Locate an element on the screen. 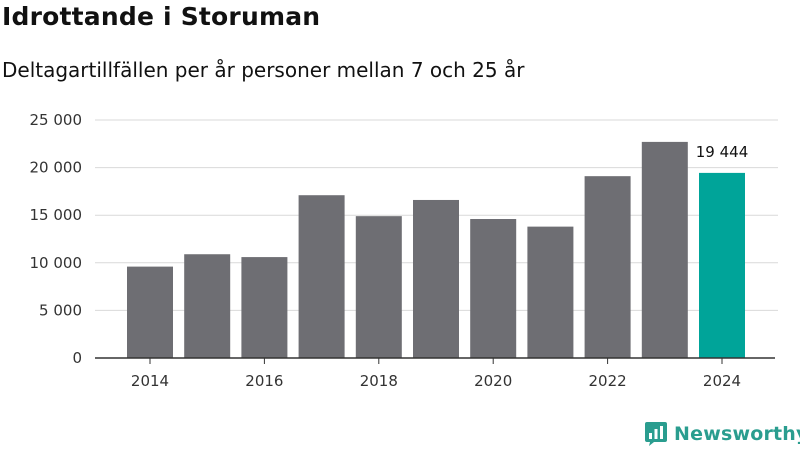 The height and width of the screenshot is (450, 800). bar-2015 is located at coordinates (207, 306).